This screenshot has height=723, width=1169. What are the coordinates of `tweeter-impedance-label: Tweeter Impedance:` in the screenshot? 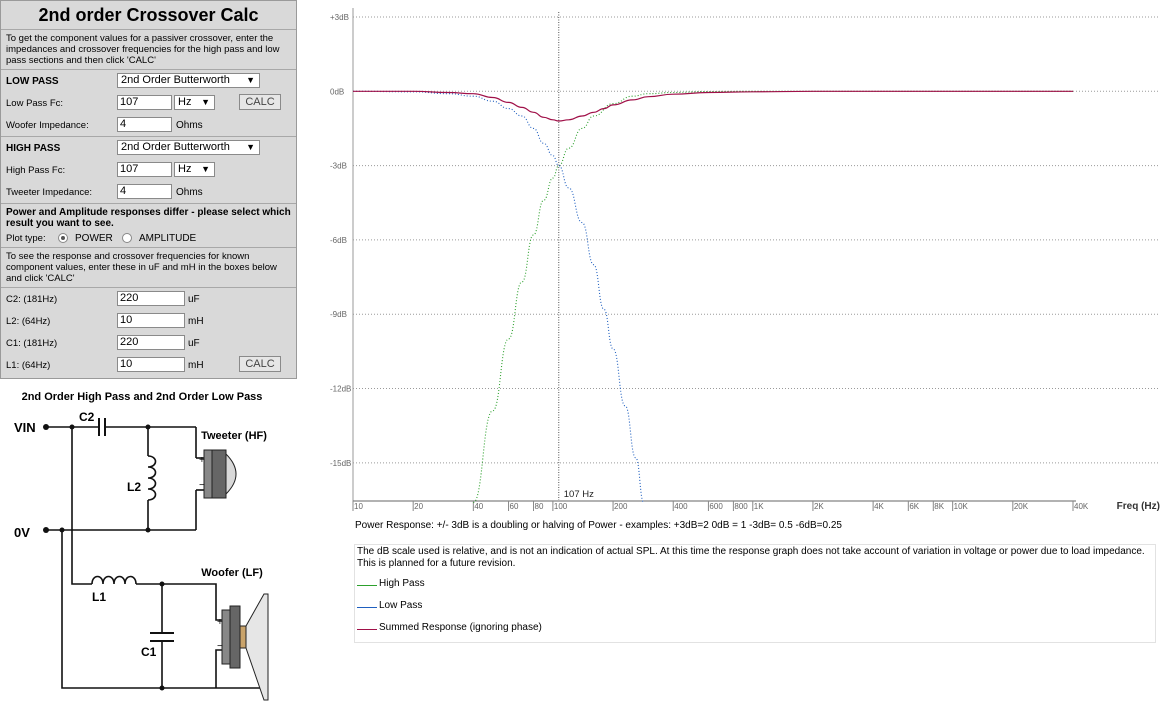 It's located at (49, 192).